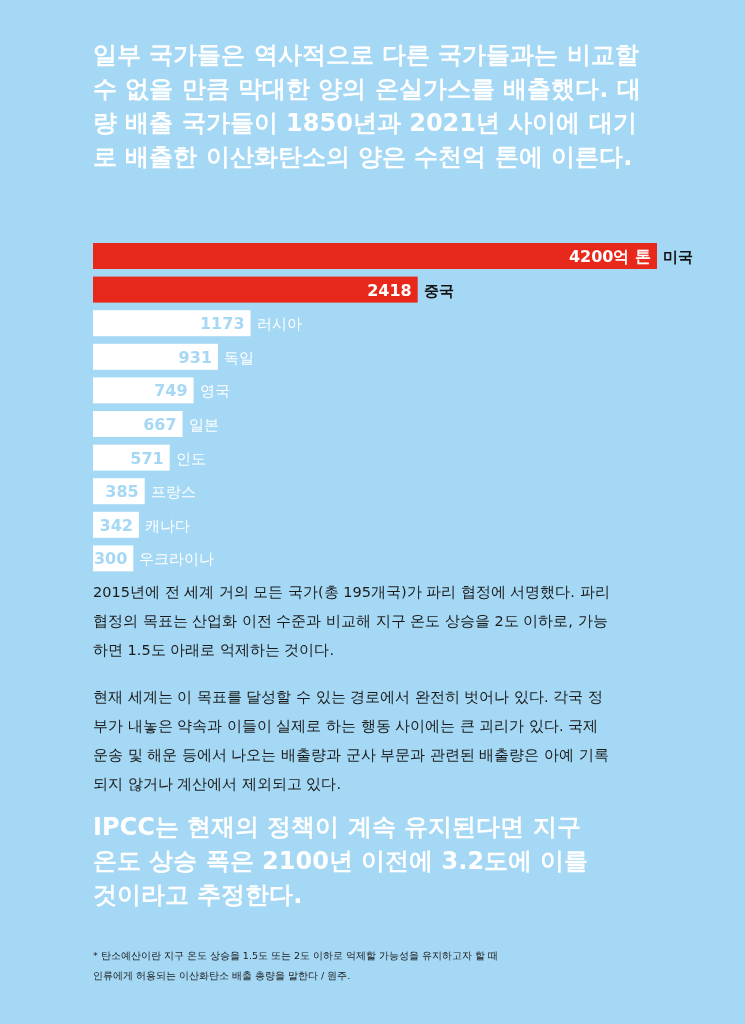 This screenshot has width=745, height=1024. What do you see at coordinates (116, 525) in the screenshot?
I see `data-label: 342` at bounding box center [116, 525].